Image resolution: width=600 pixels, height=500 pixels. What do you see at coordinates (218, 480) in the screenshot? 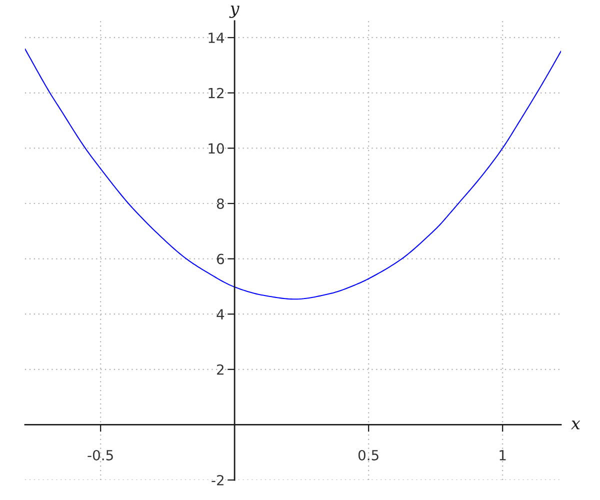
I see `y-tick-label: -2` at bounding box center [218, 480].